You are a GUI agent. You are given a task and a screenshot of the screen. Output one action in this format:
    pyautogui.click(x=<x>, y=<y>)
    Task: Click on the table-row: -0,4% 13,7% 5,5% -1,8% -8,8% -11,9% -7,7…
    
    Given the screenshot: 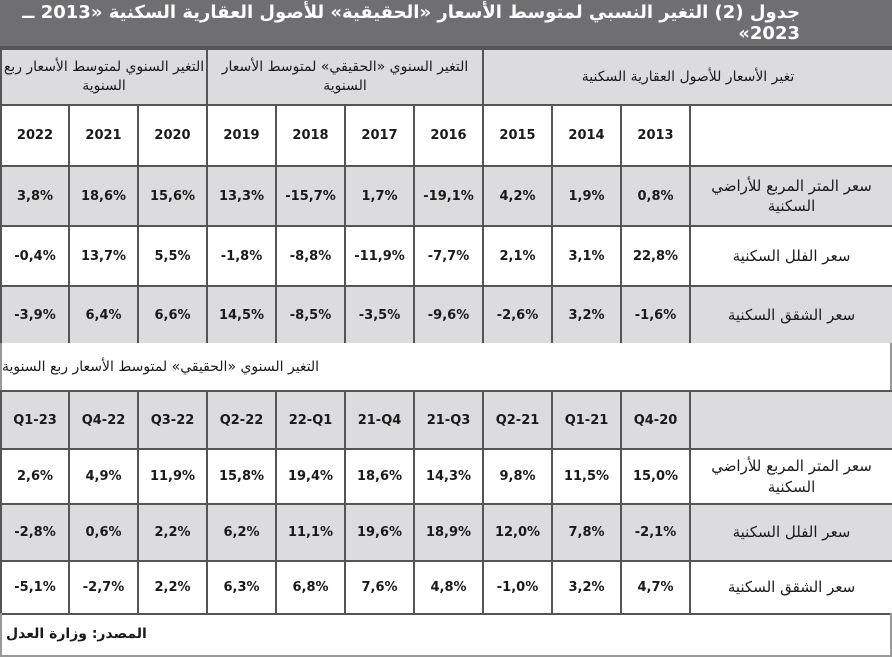 What is the action you would take?
    pyautogui.click(x=446, y=256)
    